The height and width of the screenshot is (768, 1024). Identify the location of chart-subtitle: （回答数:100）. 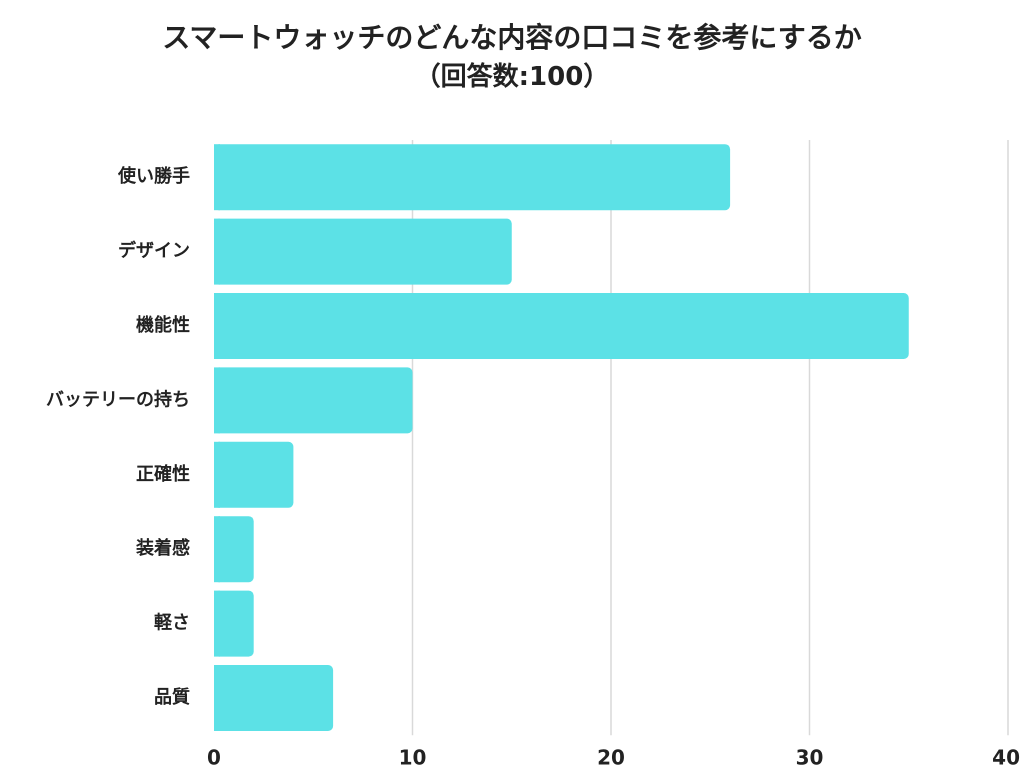
(512, 77).